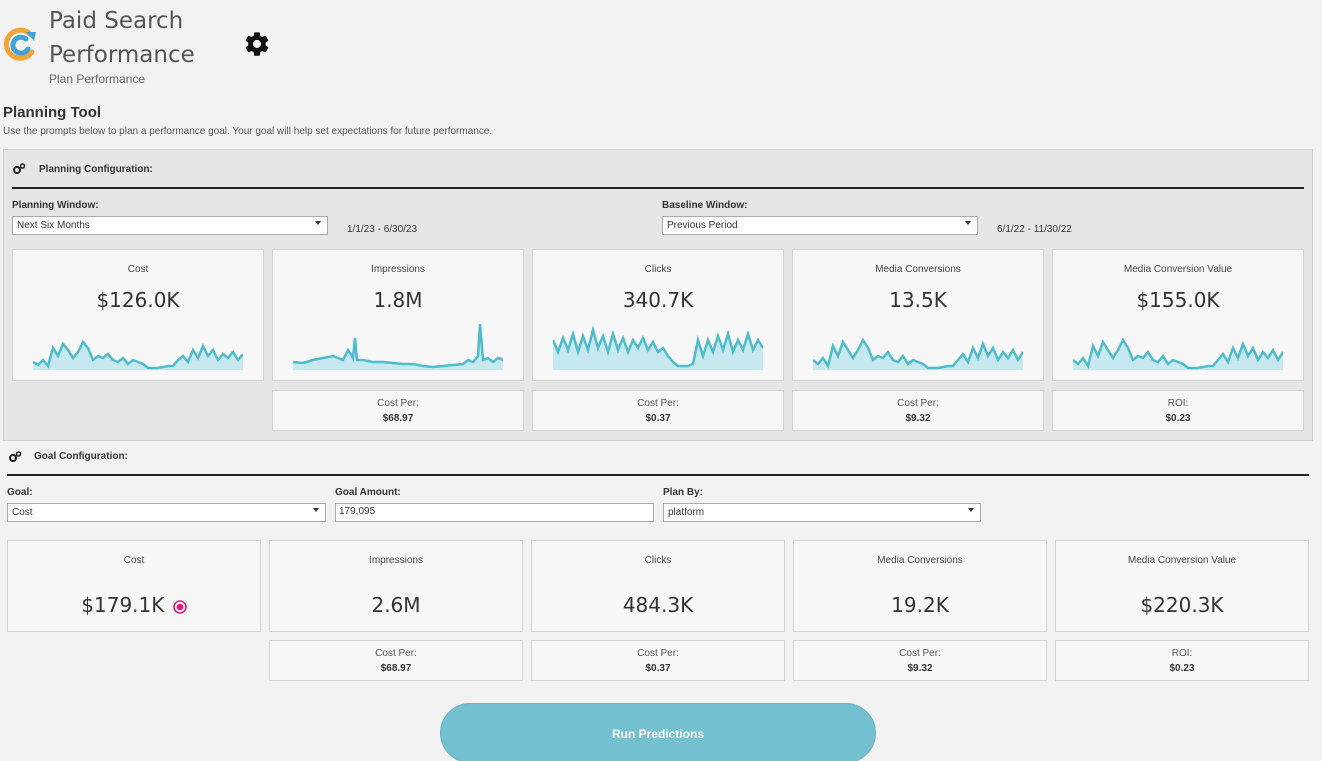 The height and width of the screenshot is (761, 1322). Describe the element at coordinates (20, 492) in the screenshot. I see `goal-label: Goal:` at that location.